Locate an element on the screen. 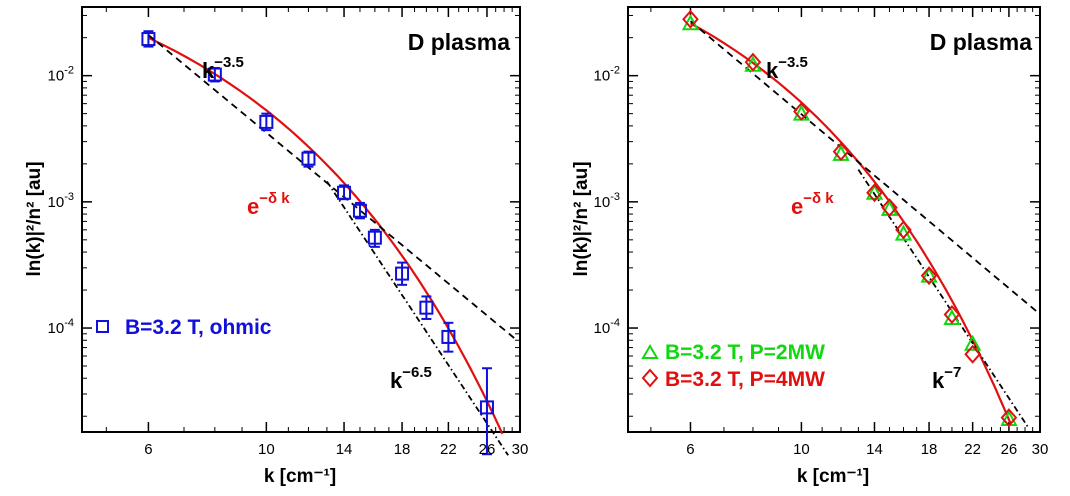 The image size is (1070, 496). right-legend-label-p2: B=3.2 T, P=2MW is located at coordinates (745, 352).